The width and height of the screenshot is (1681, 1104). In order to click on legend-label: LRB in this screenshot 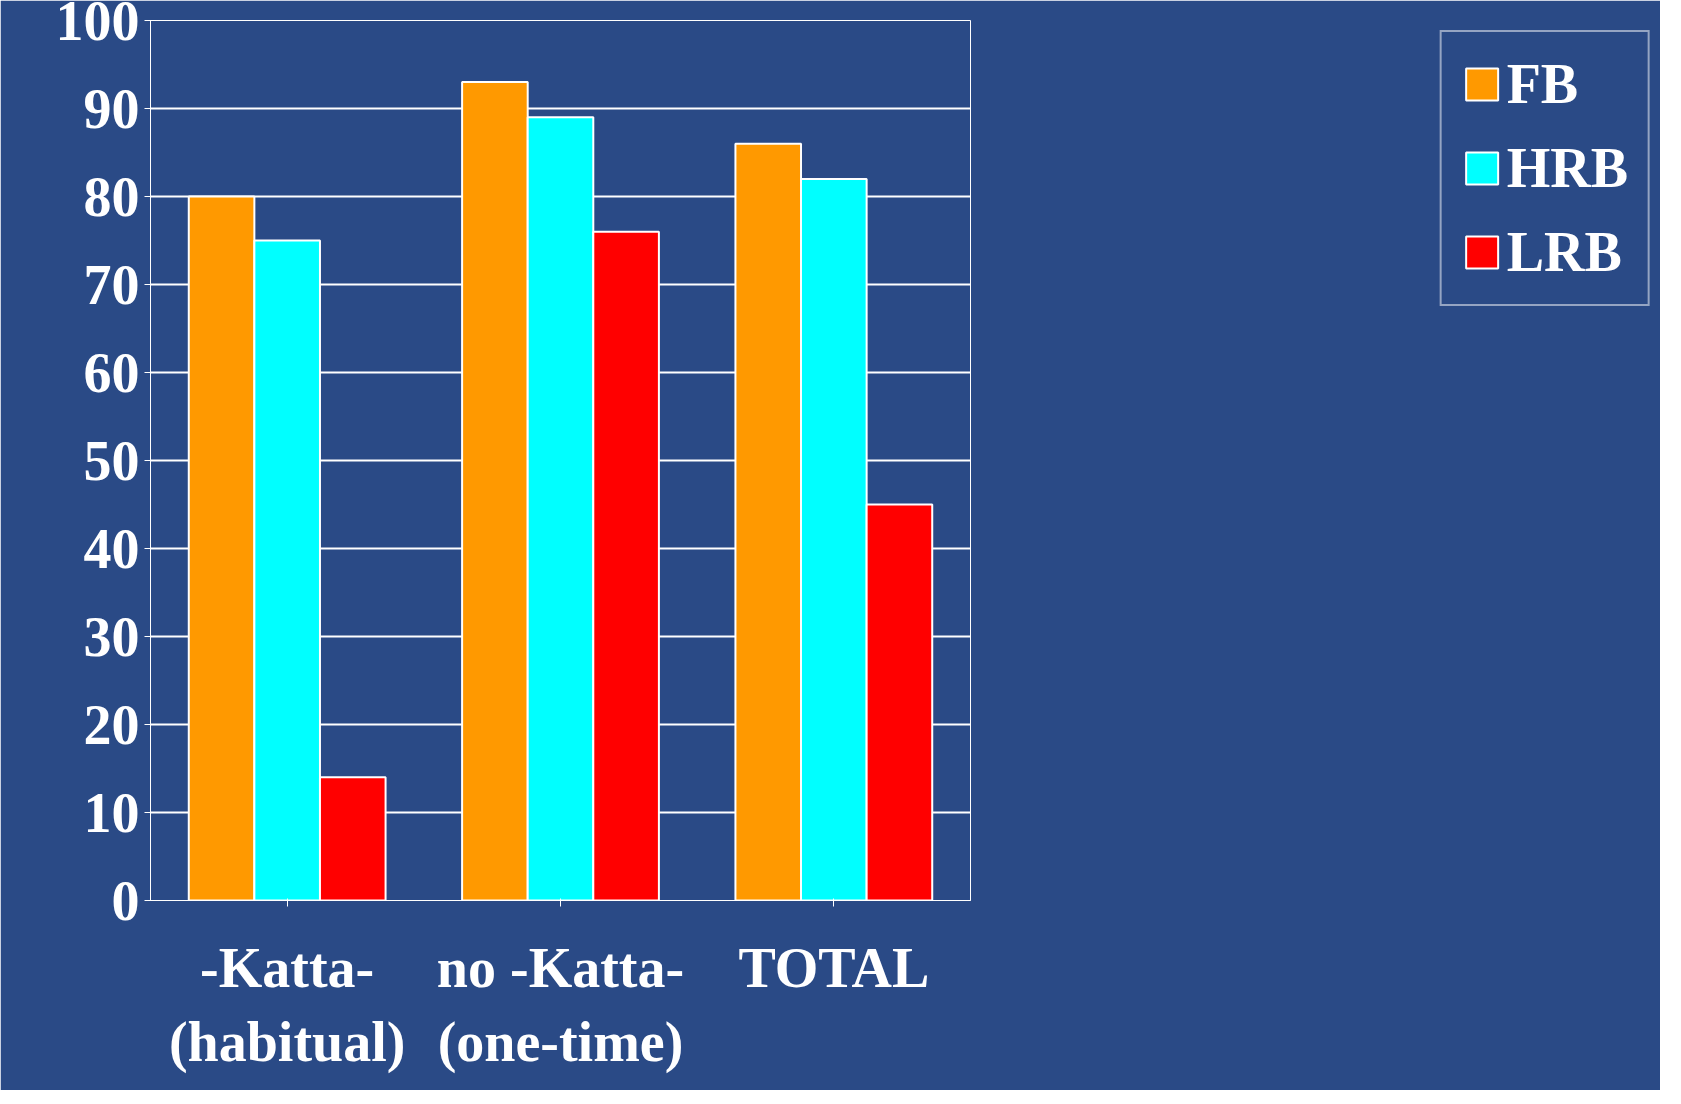, I will do `click(1564, 252)`.